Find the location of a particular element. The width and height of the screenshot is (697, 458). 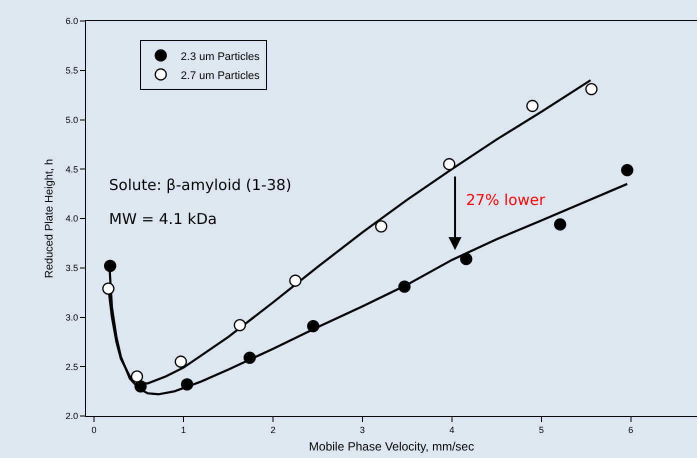

annotation: 27% lower is located at coordinates (506, 200).